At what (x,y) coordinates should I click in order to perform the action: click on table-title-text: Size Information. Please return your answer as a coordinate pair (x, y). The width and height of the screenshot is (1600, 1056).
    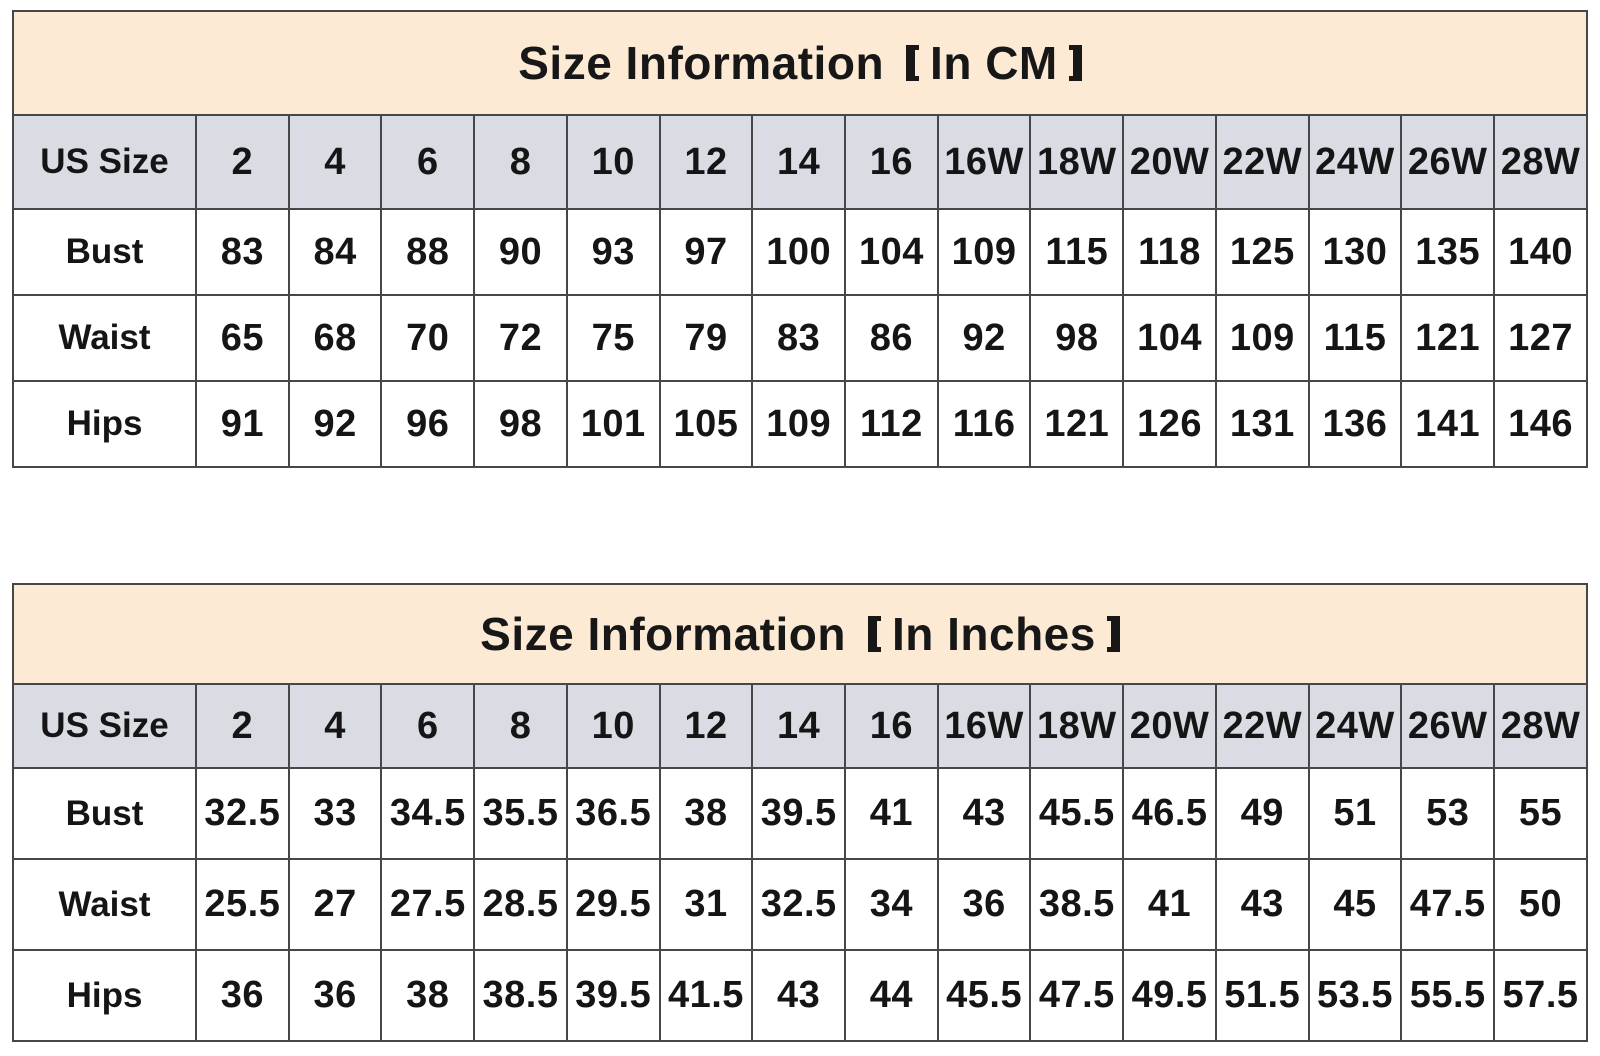
    Looking at the image, I should click on (663, 634).